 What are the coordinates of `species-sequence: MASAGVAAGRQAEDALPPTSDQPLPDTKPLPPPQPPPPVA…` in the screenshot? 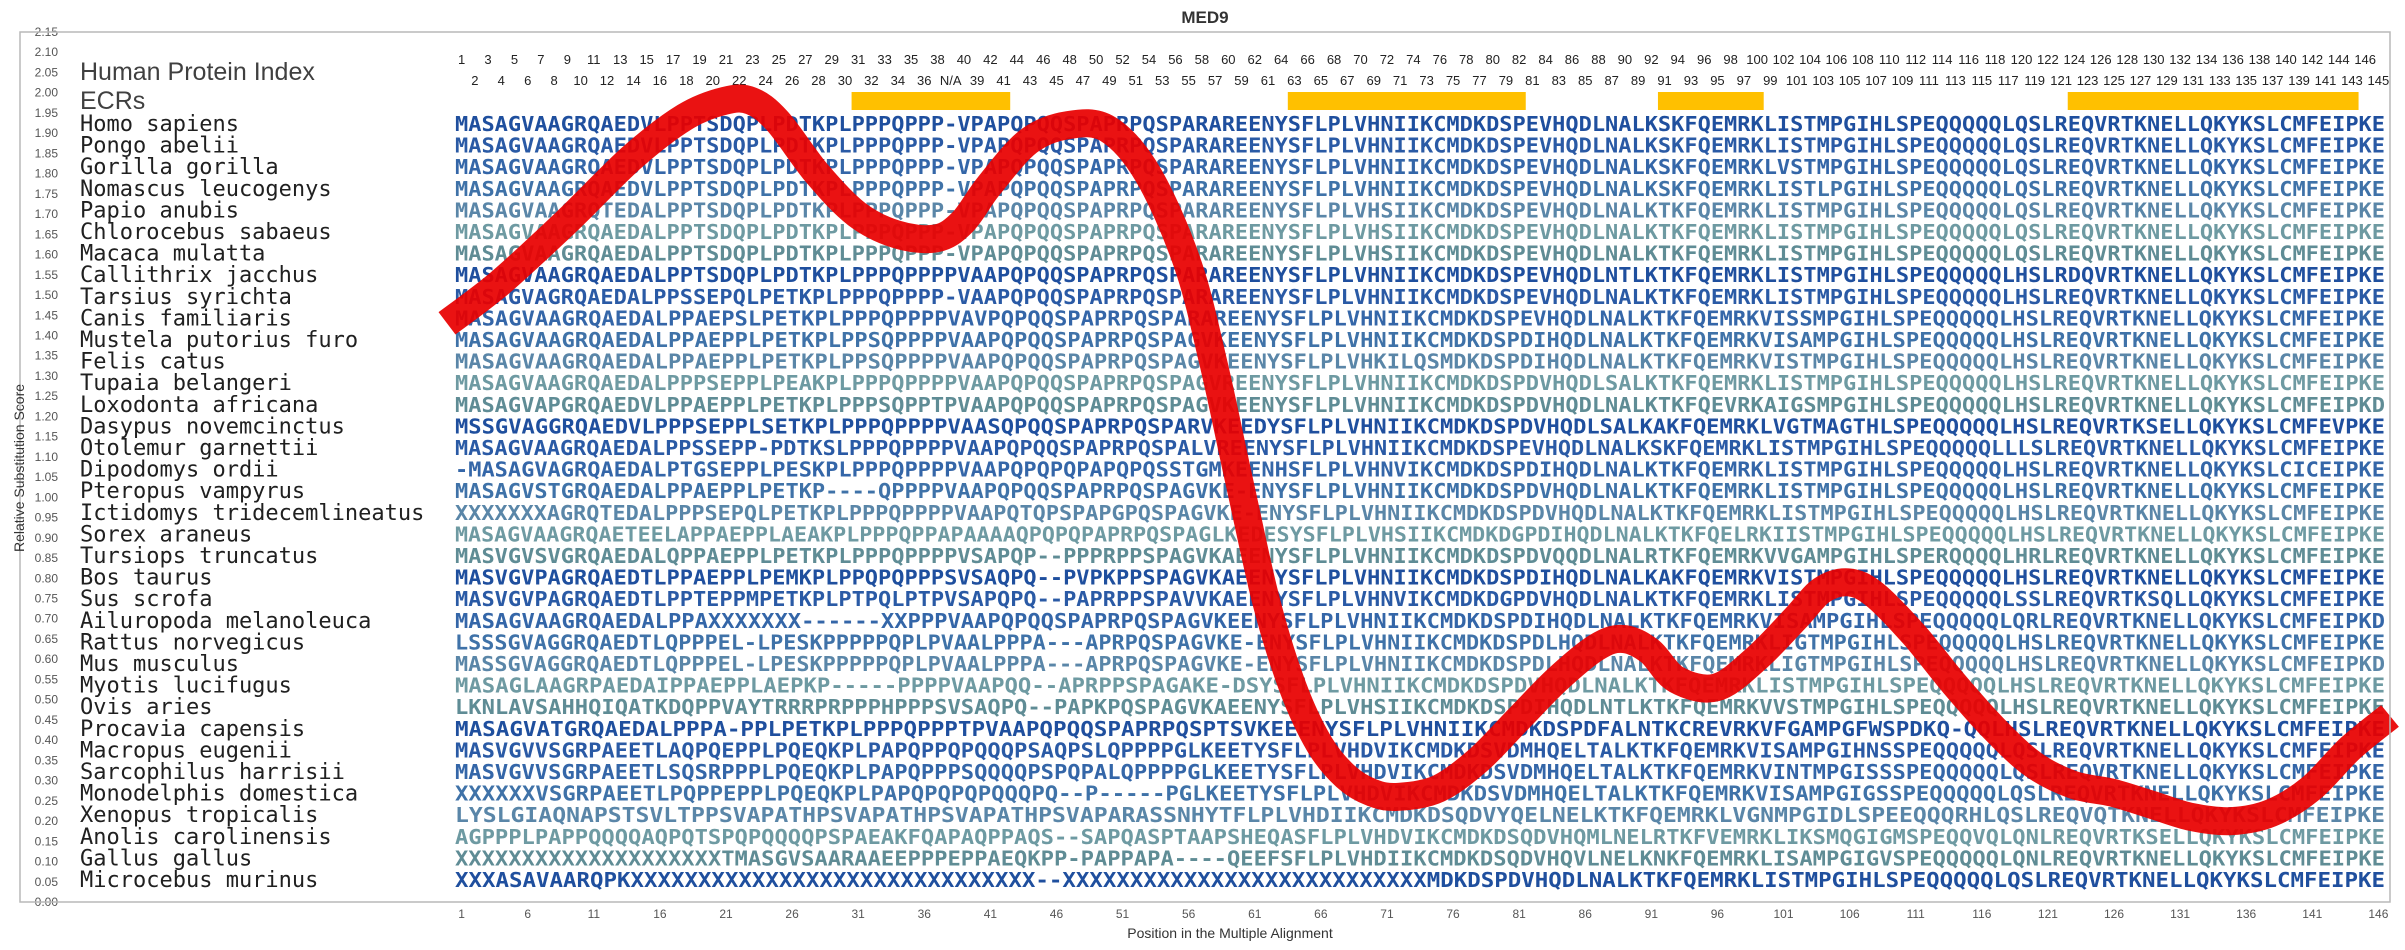 It's located at (1420, 275).